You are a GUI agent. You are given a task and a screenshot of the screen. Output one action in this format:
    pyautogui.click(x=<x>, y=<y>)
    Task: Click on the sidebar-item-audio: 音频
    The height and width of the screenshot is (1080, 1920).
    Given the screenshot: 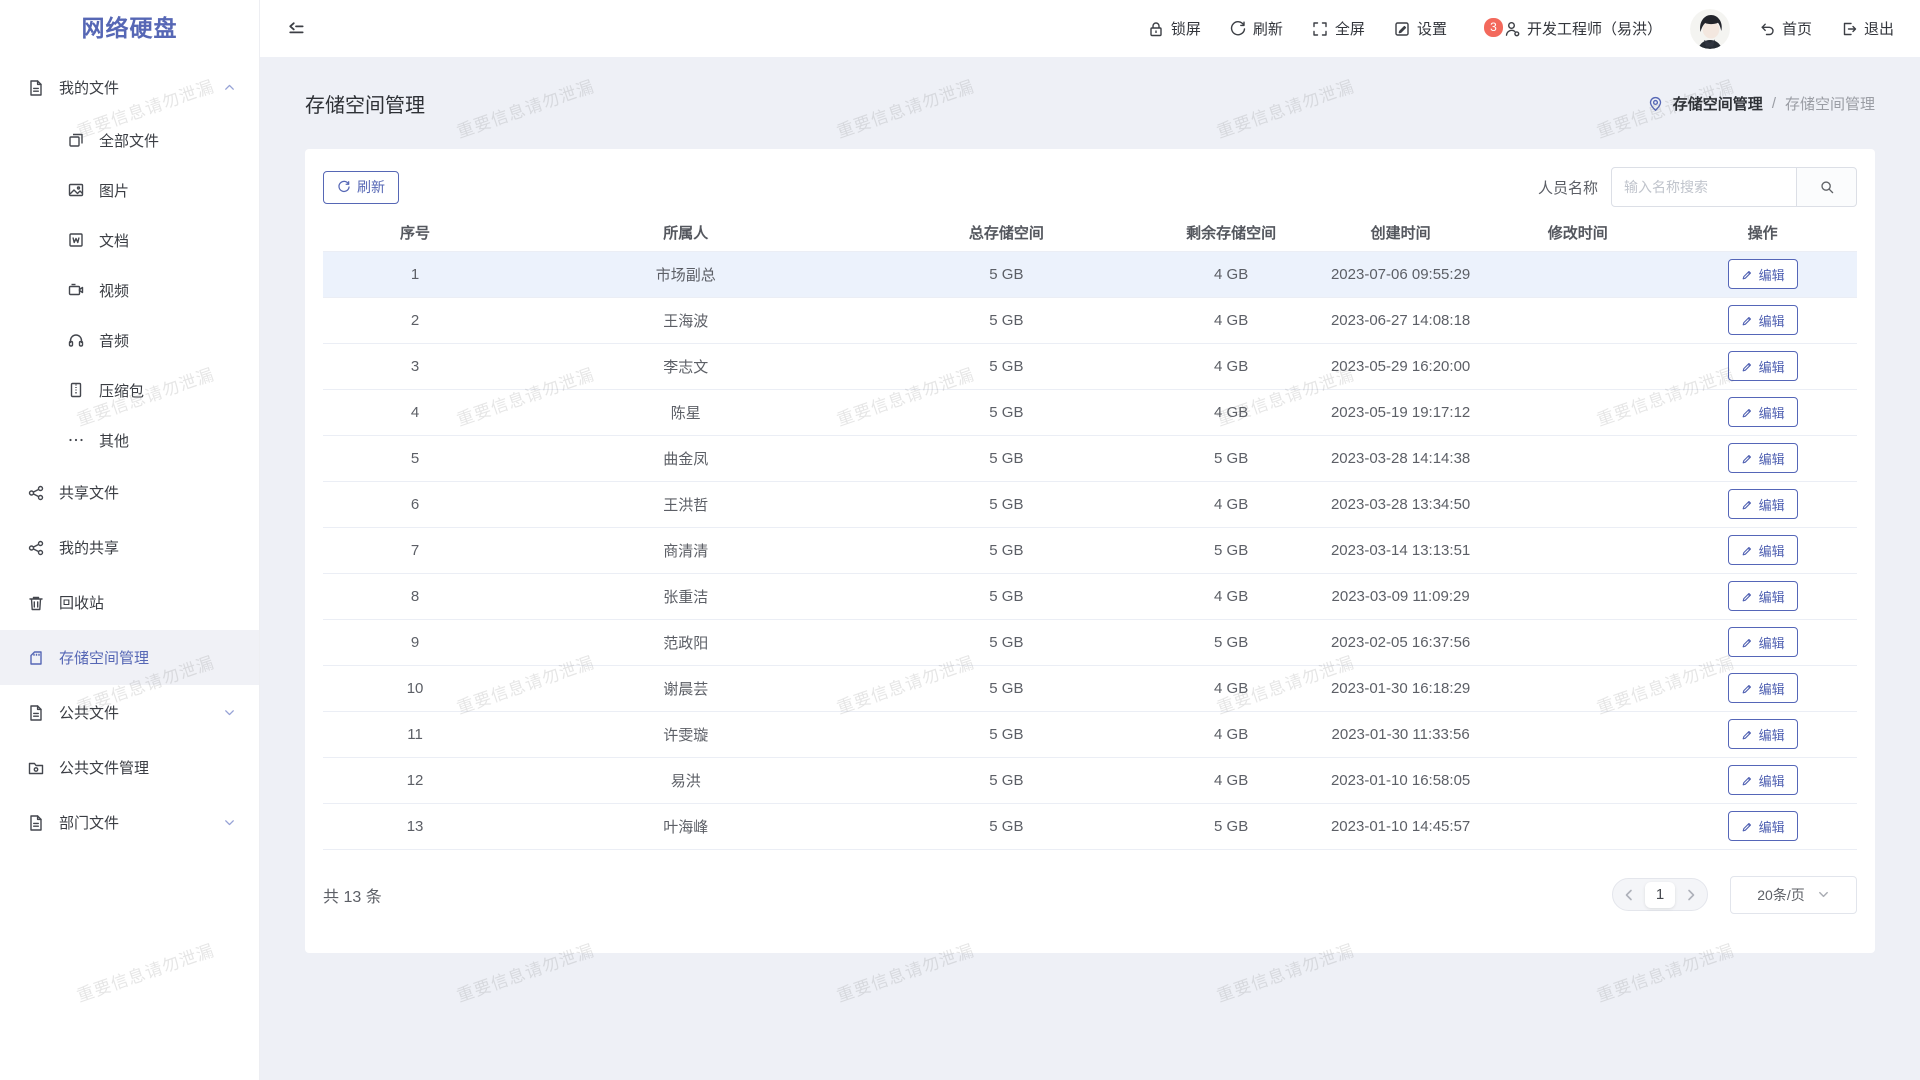 What is the action you would take?
    pyautogui.click(x=129, y=340)
    